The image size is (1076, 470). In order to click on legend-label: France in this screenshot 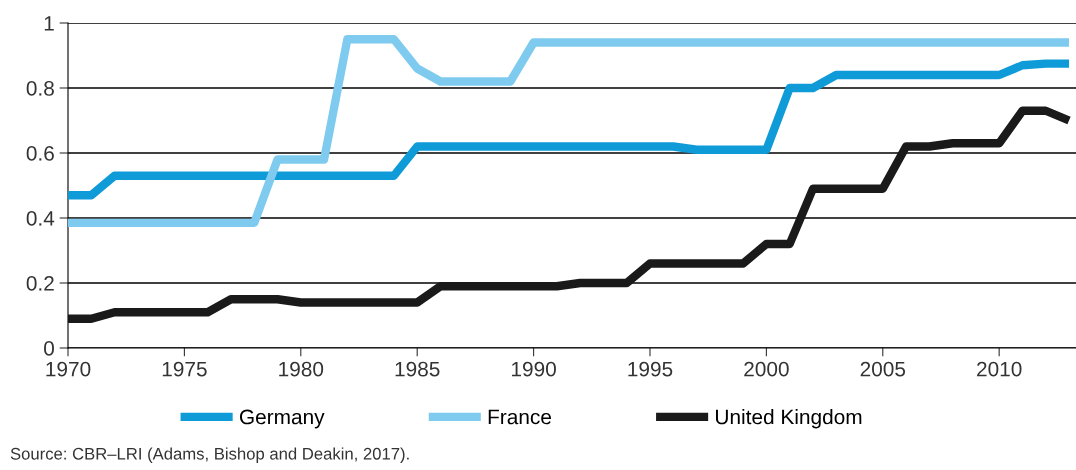, I will do `click(519, 417)`.